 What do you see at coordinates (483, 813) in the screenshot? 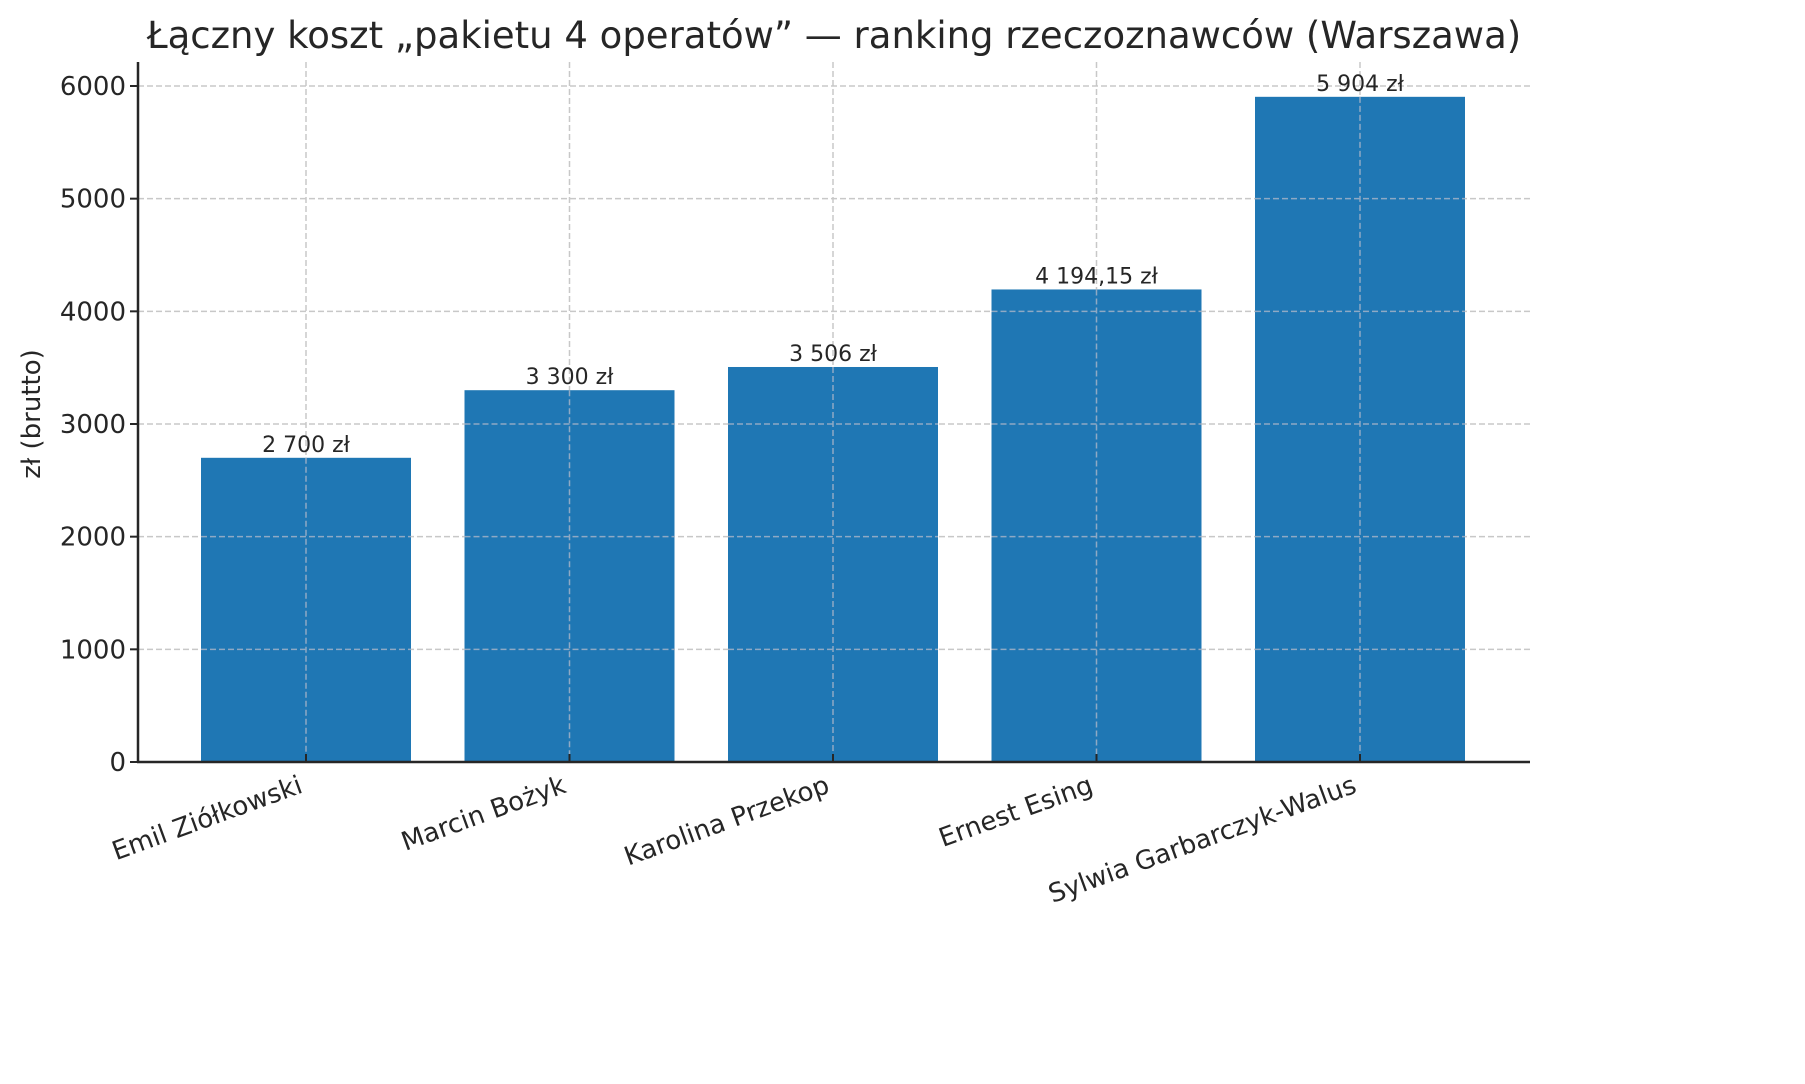
I see `x-tick-label: Marcin Bożyk` at bounding box center [483, 813].